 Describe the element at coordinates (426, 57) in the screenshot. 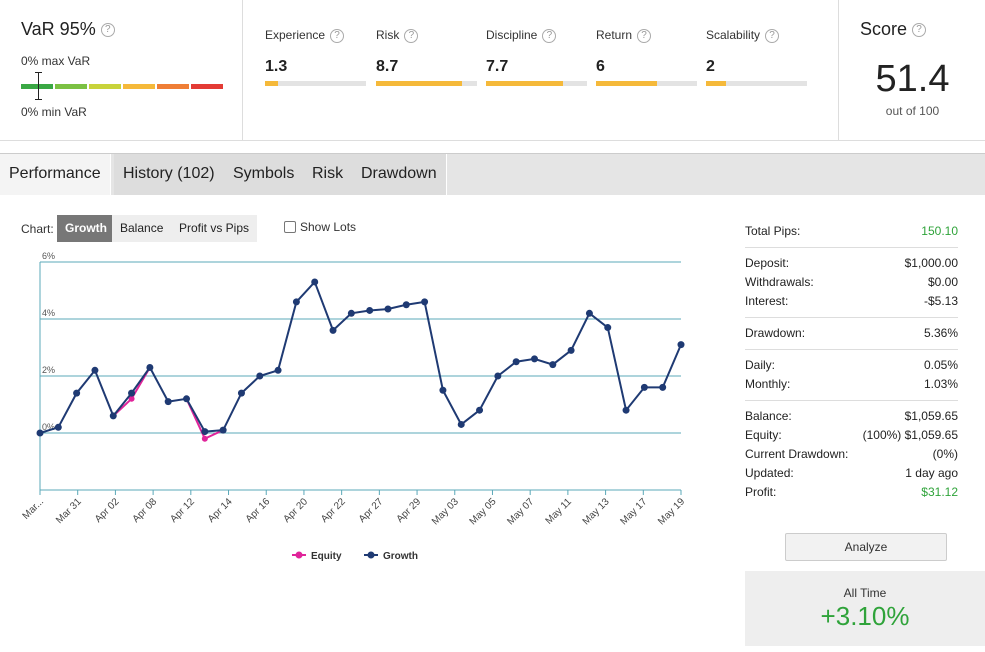

I see `metric-risk: Risk? 8.7` at that location.